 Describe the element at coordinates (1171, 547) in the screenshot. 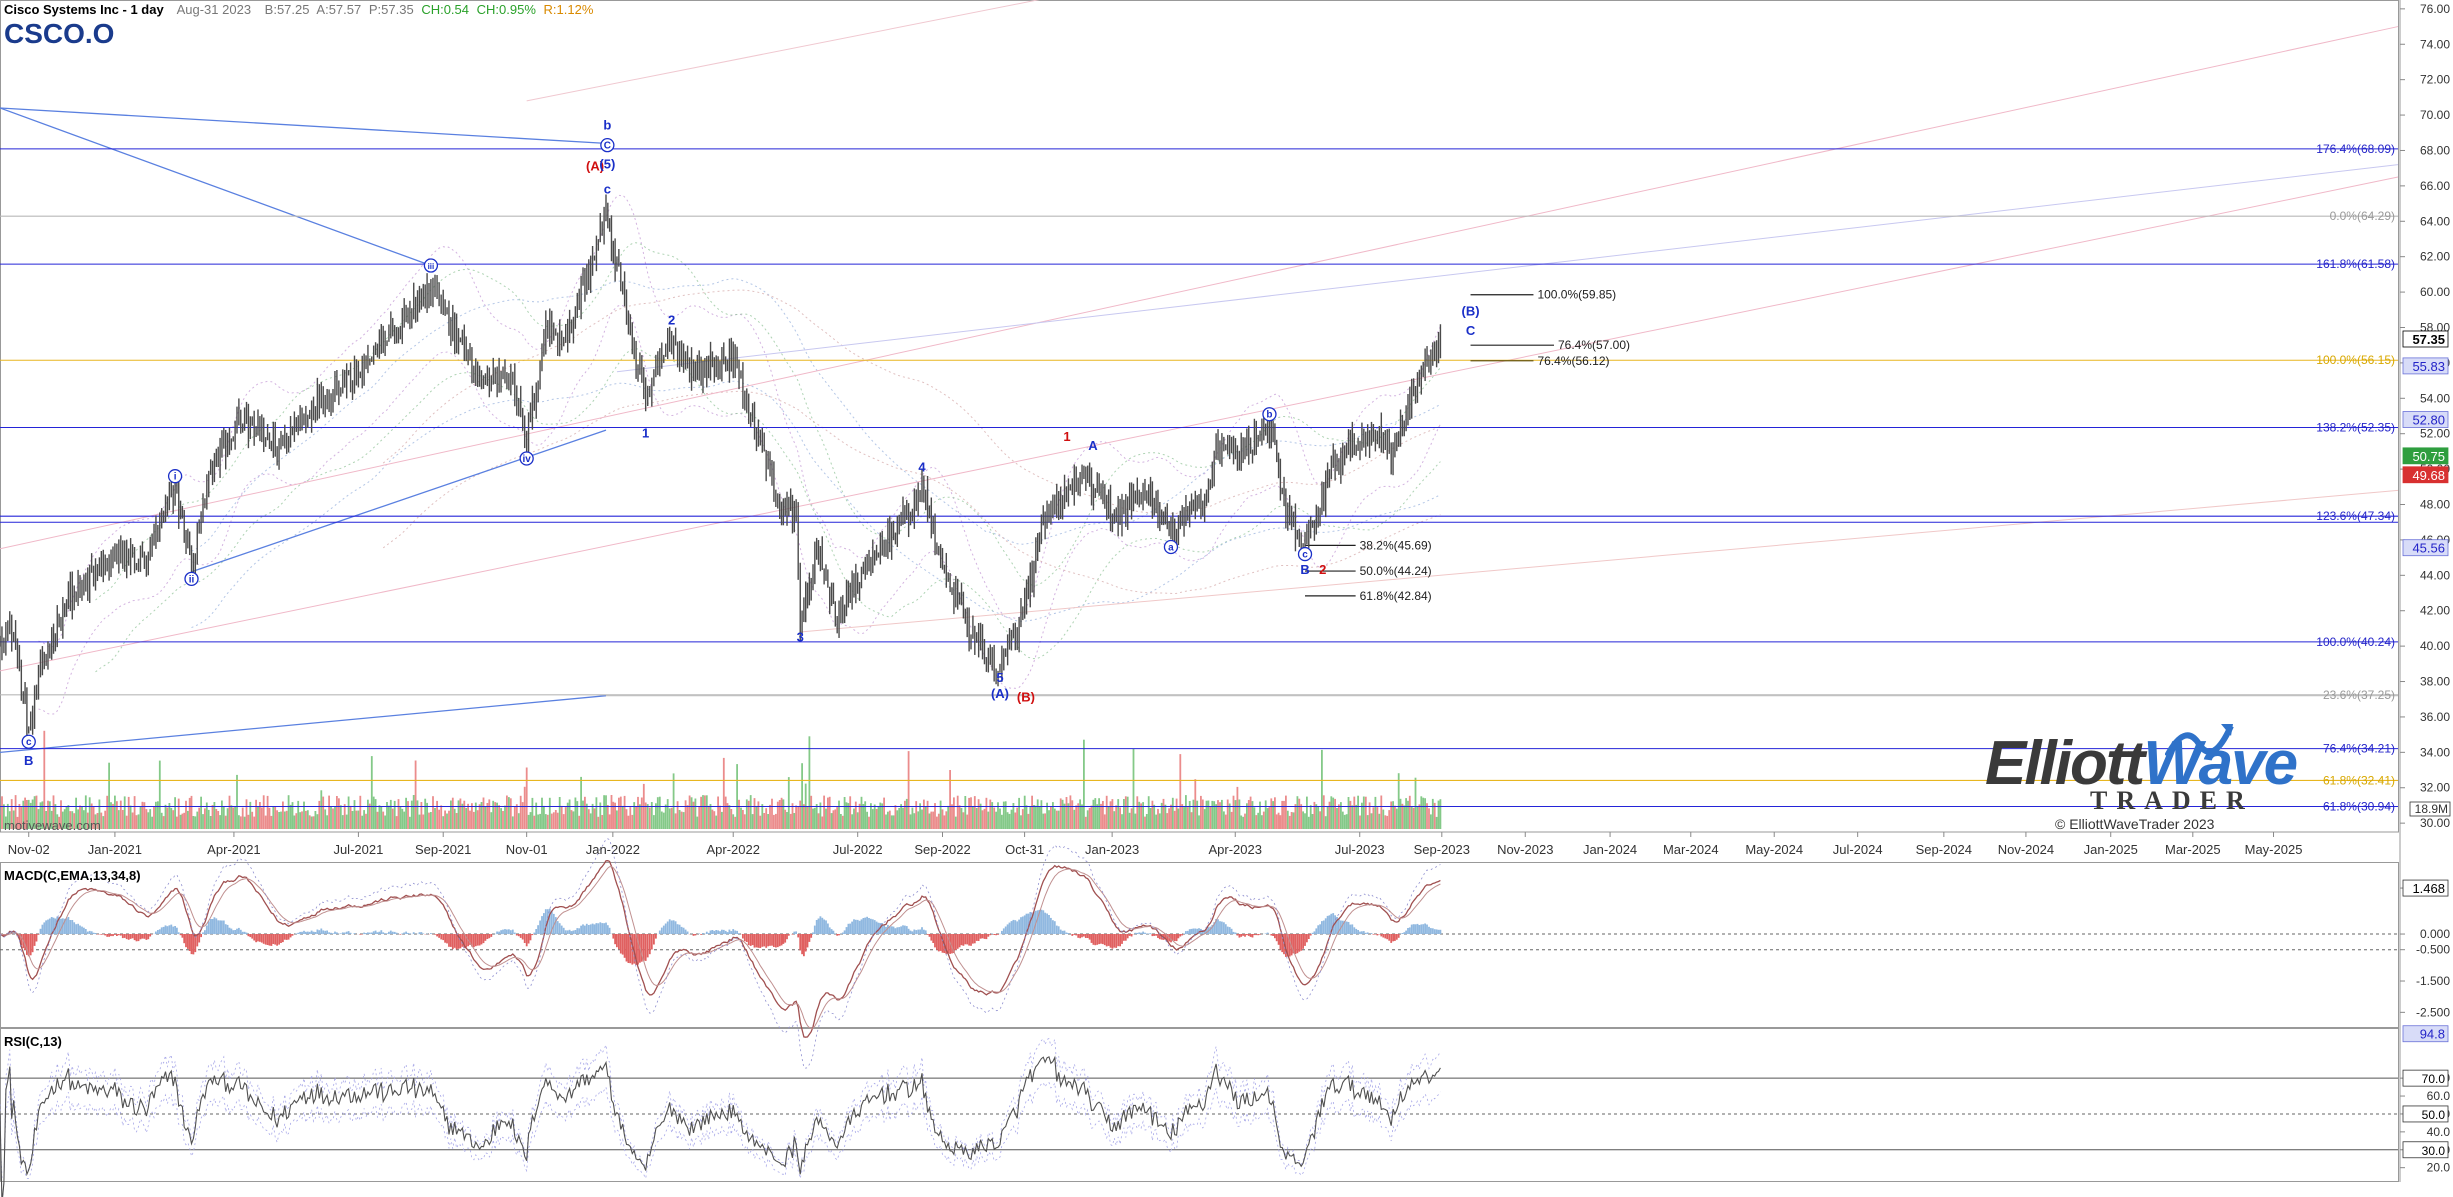

I see `wave-circle` at that location.